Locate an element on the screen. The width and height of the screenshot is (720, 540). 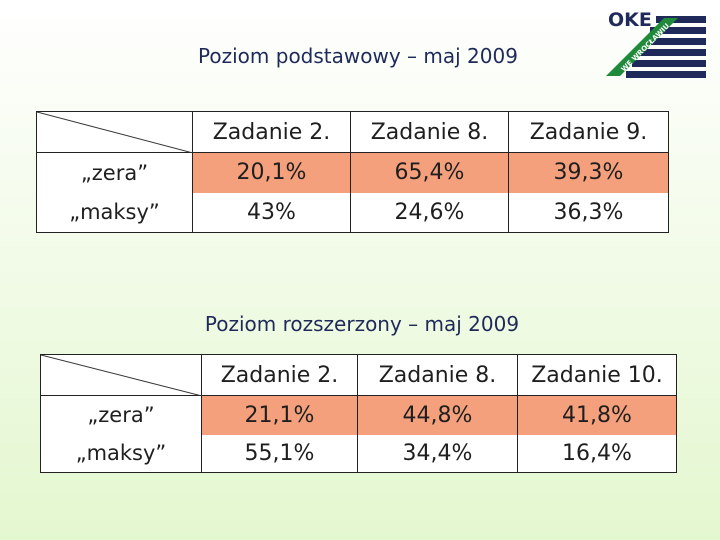
value-cell: 65,4% is located at coordinates (429, 172).